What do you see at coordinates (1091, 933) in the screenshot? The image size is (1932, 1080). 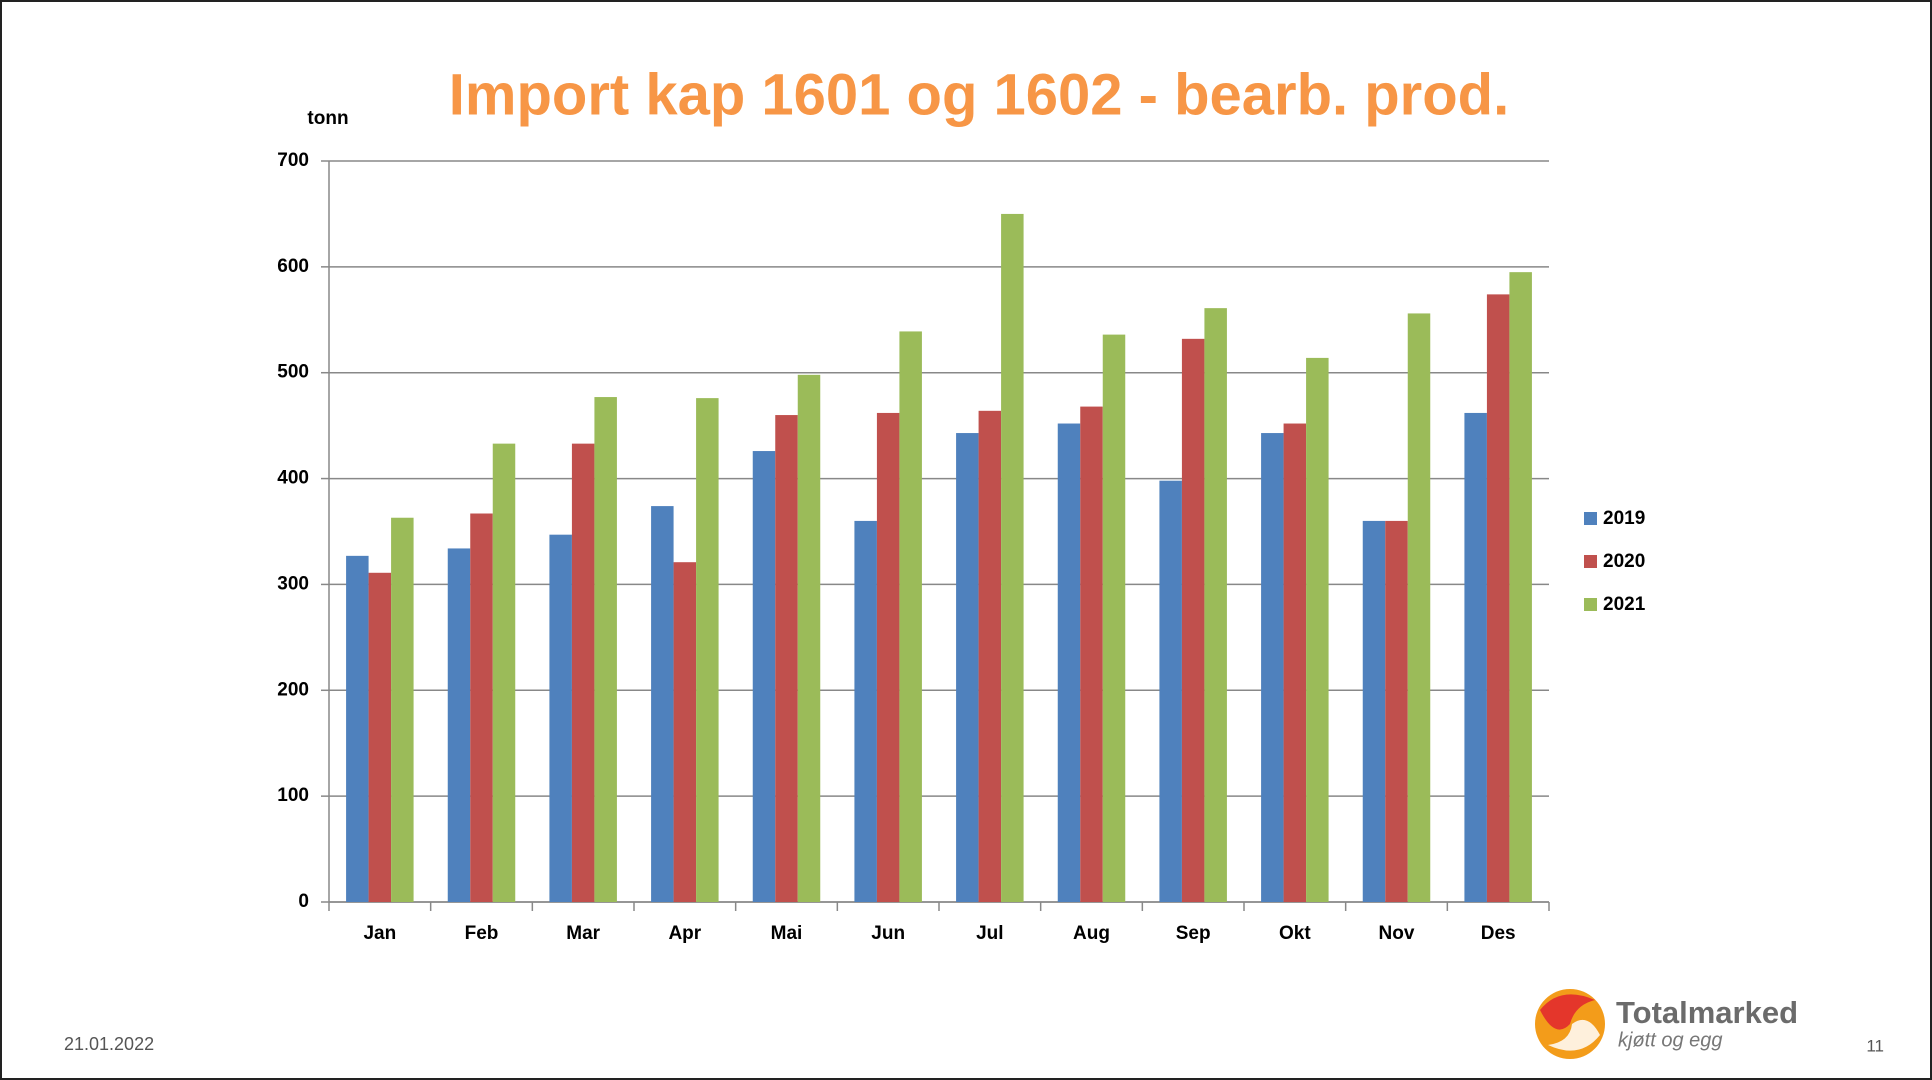 I see `x-tick-label: Aug` at bounding box center [1091, 933].